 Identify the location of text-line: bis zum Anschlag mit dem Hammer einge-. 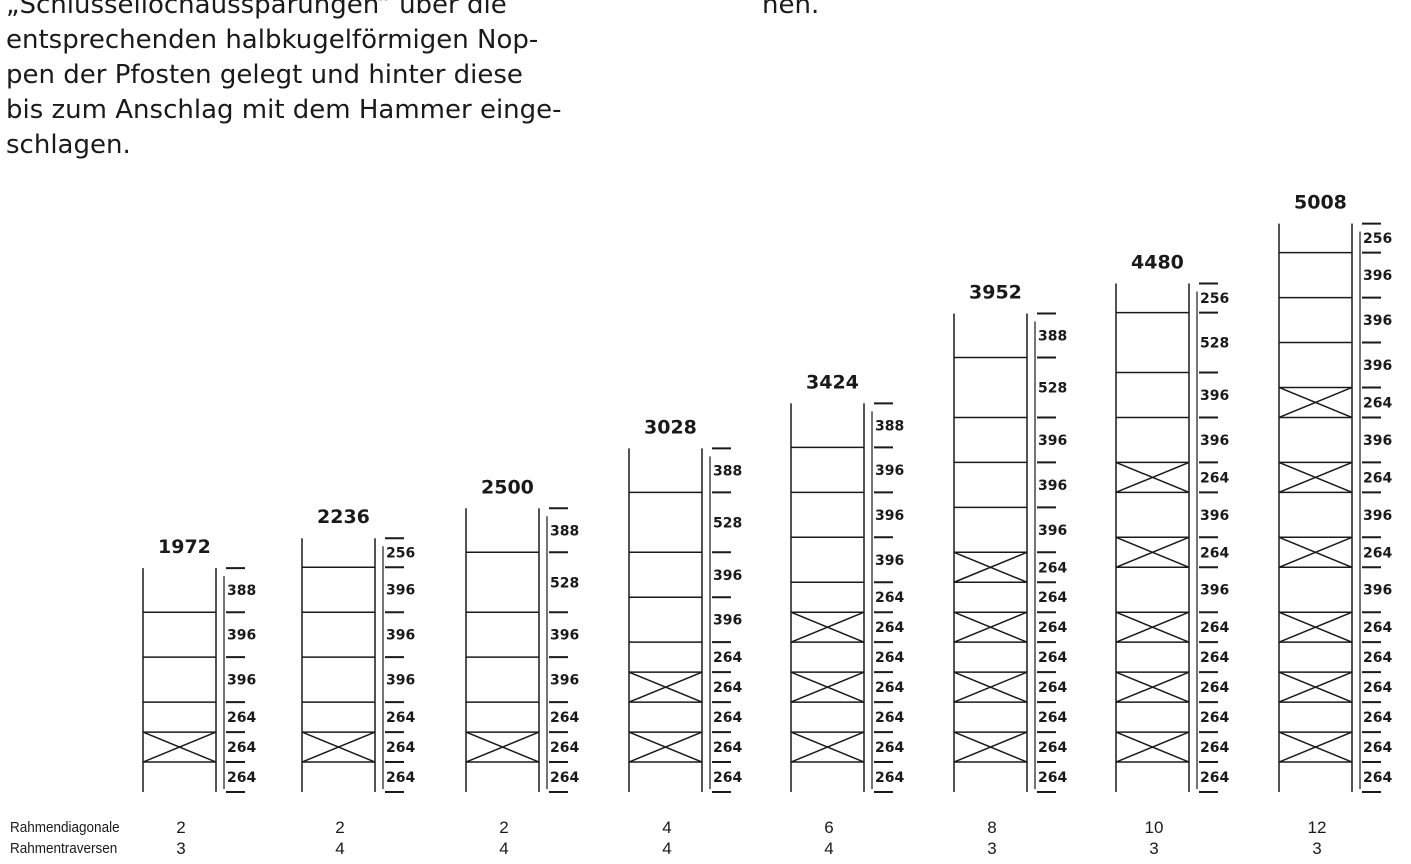
(284, 110).